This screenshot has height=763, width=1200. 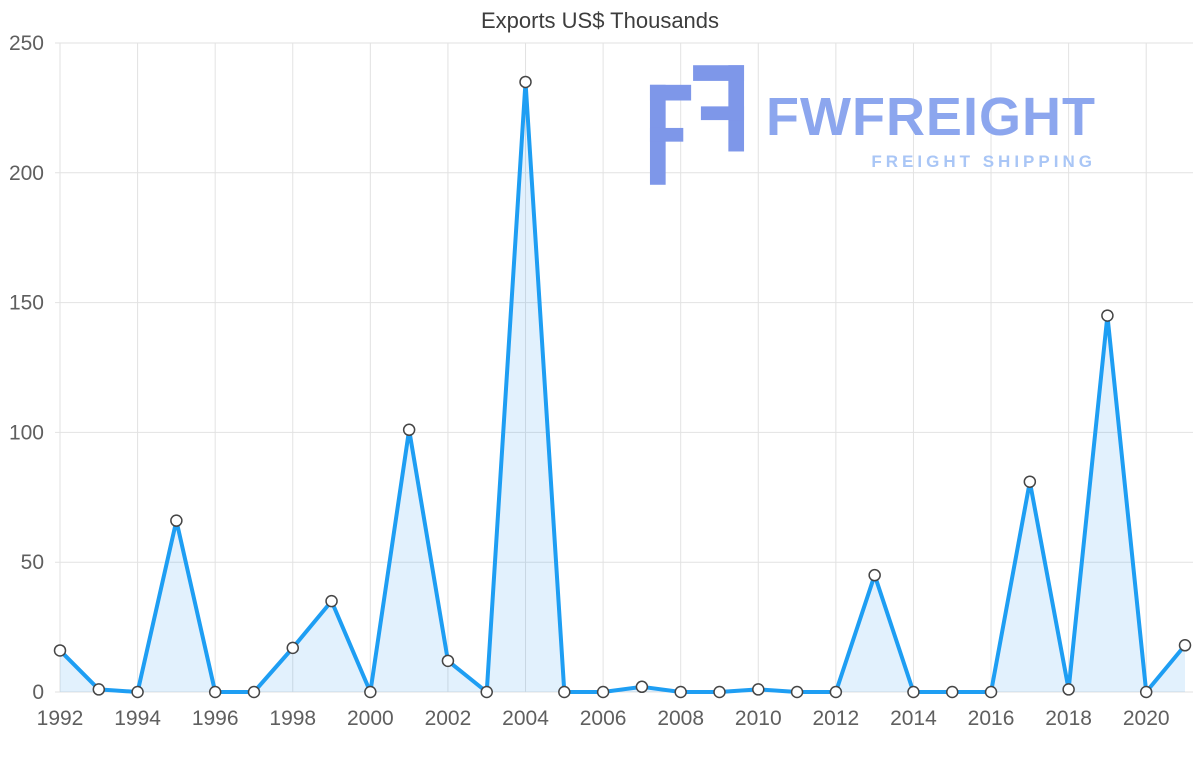 What do you see at coordinates (680, 718) in the screenshot?
I see `svg-text: 2008` at bounding box center [680, 718].